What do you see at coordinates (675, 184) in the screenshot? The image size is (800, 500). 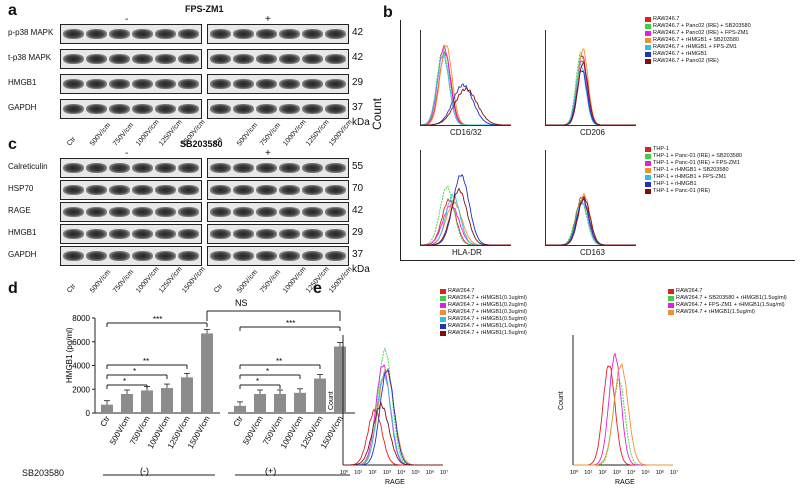 I see `legend-label: THP-1 + rHMGB1` at bounding box center [675, 184].